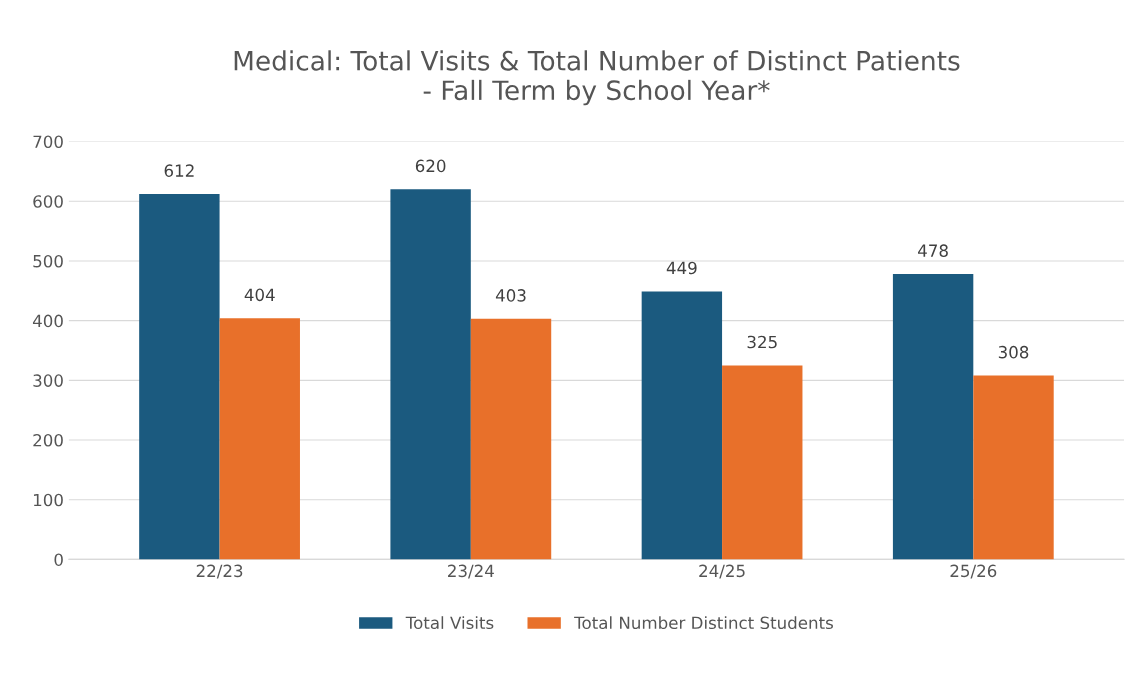  Describe the element at coordinates (722, 571) in the screenshot. I see `x-tick-label: 24/25` at that location.